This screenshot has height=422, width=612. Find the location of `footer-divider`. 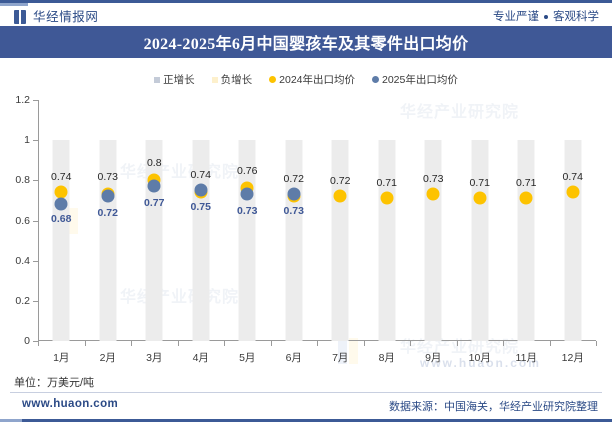

footer-divider is located at coordinates (306, 392).